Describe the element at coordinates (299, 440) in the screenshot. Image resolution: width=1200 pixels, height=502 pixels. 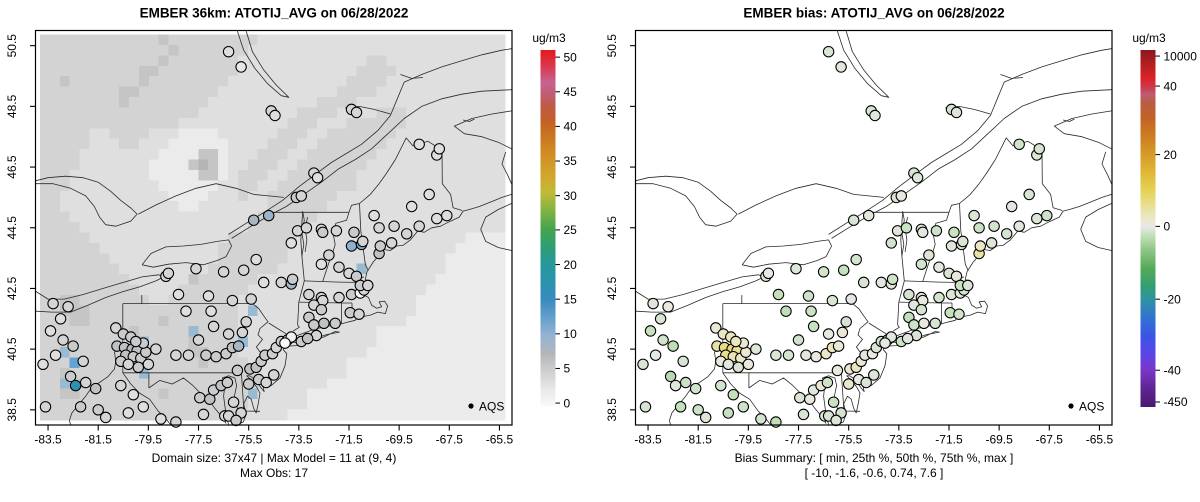
I see `x-tick-label: -73.5` at that location.